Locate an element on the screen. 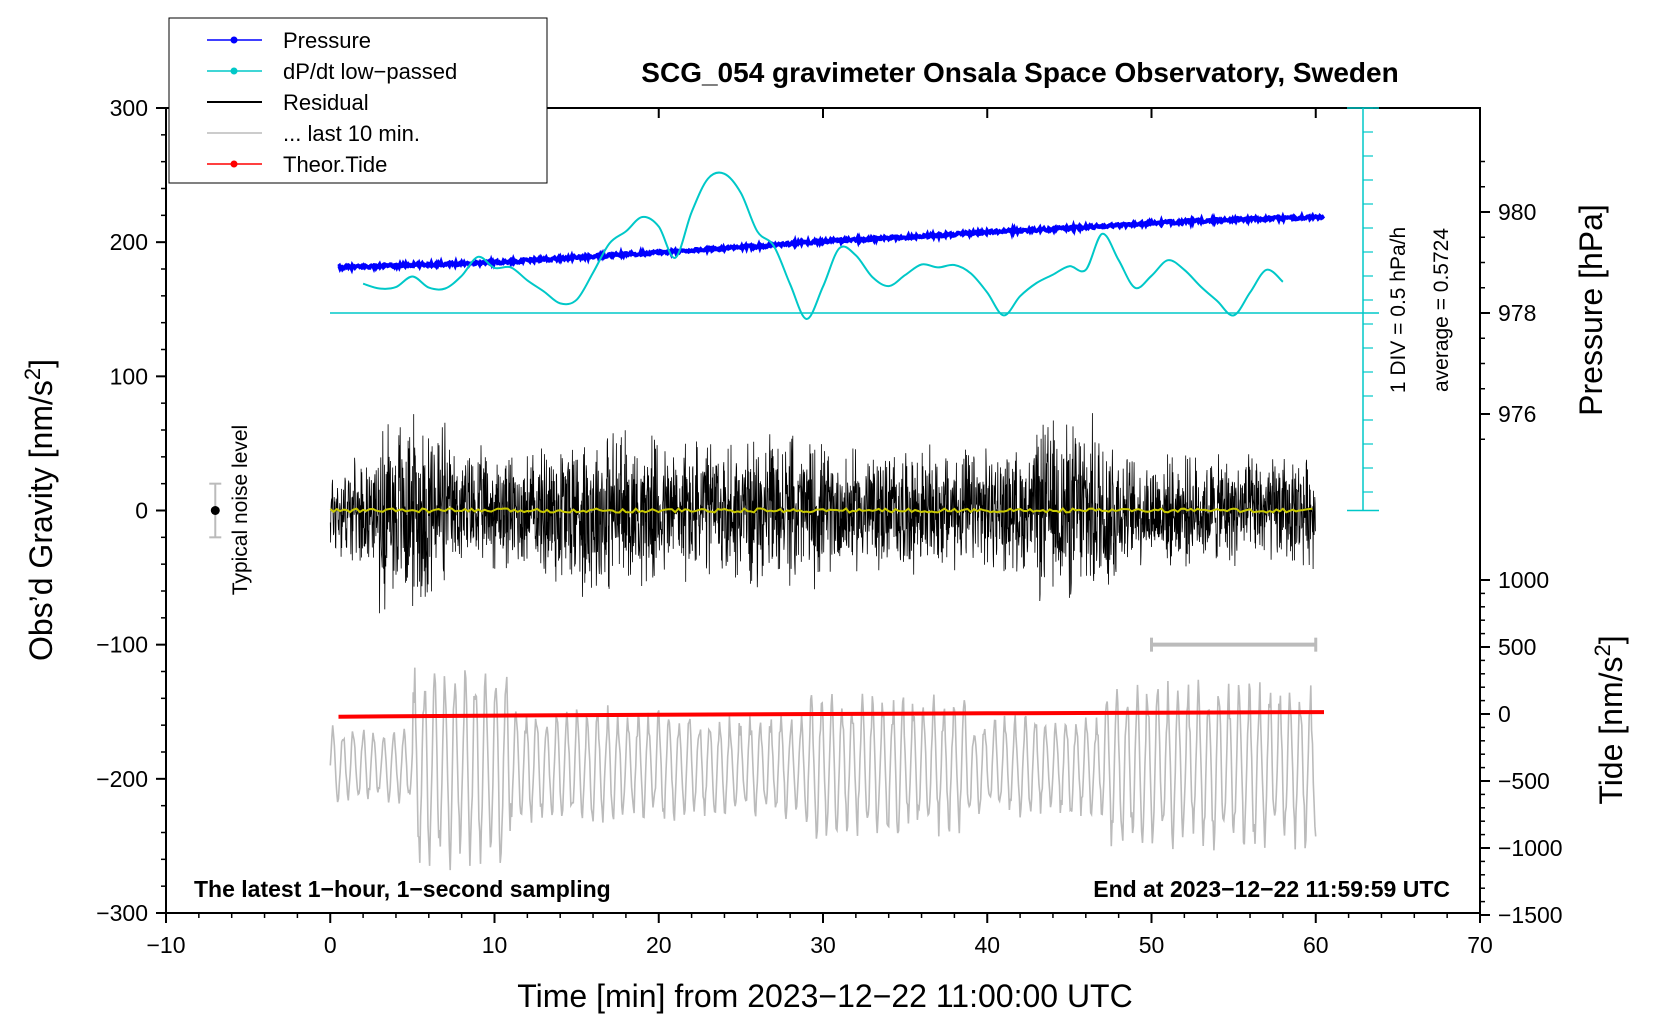 This screenshot has height=1020, width=1660. x-tick-label: 10 is located at coordinates (495, 945).